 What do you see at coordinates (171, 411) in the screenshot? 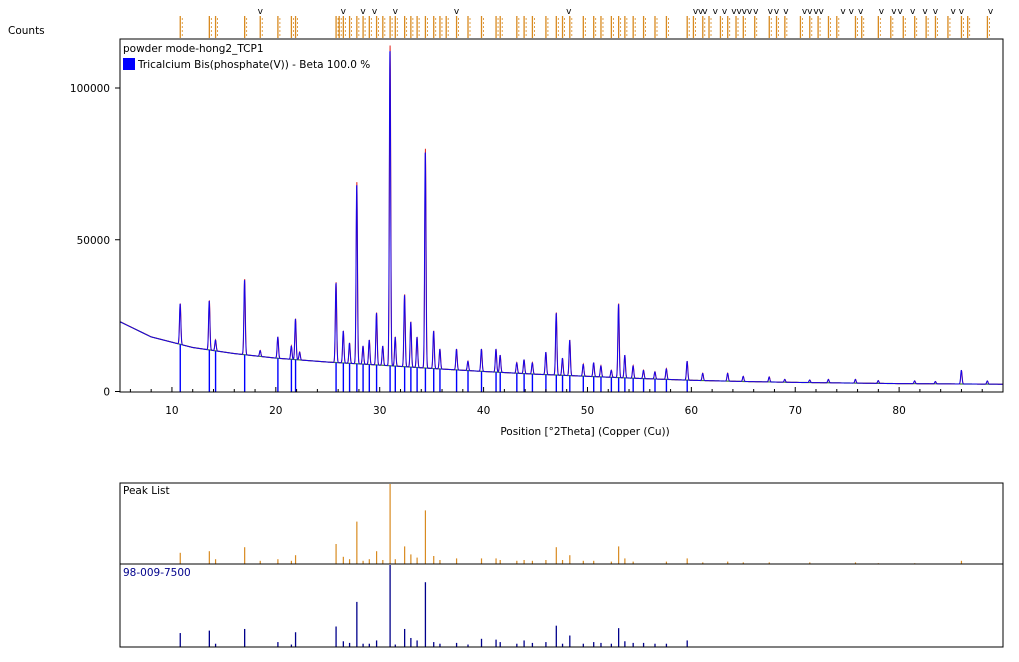
I see `x-tick-label: 10` at bounding box center [171, 411].